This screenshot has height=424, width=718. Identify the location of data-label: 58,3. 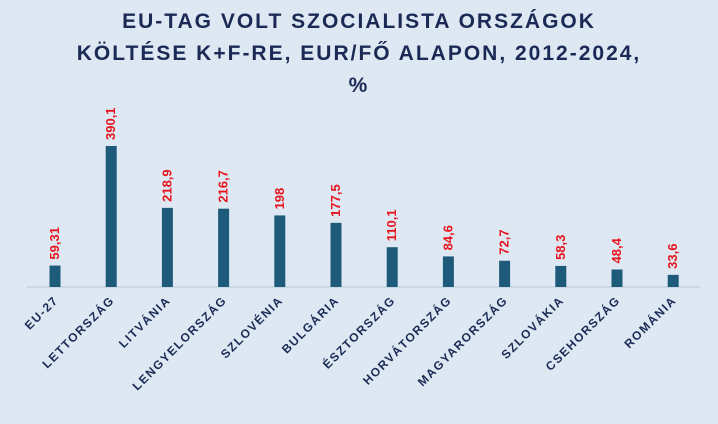
(560, 247).